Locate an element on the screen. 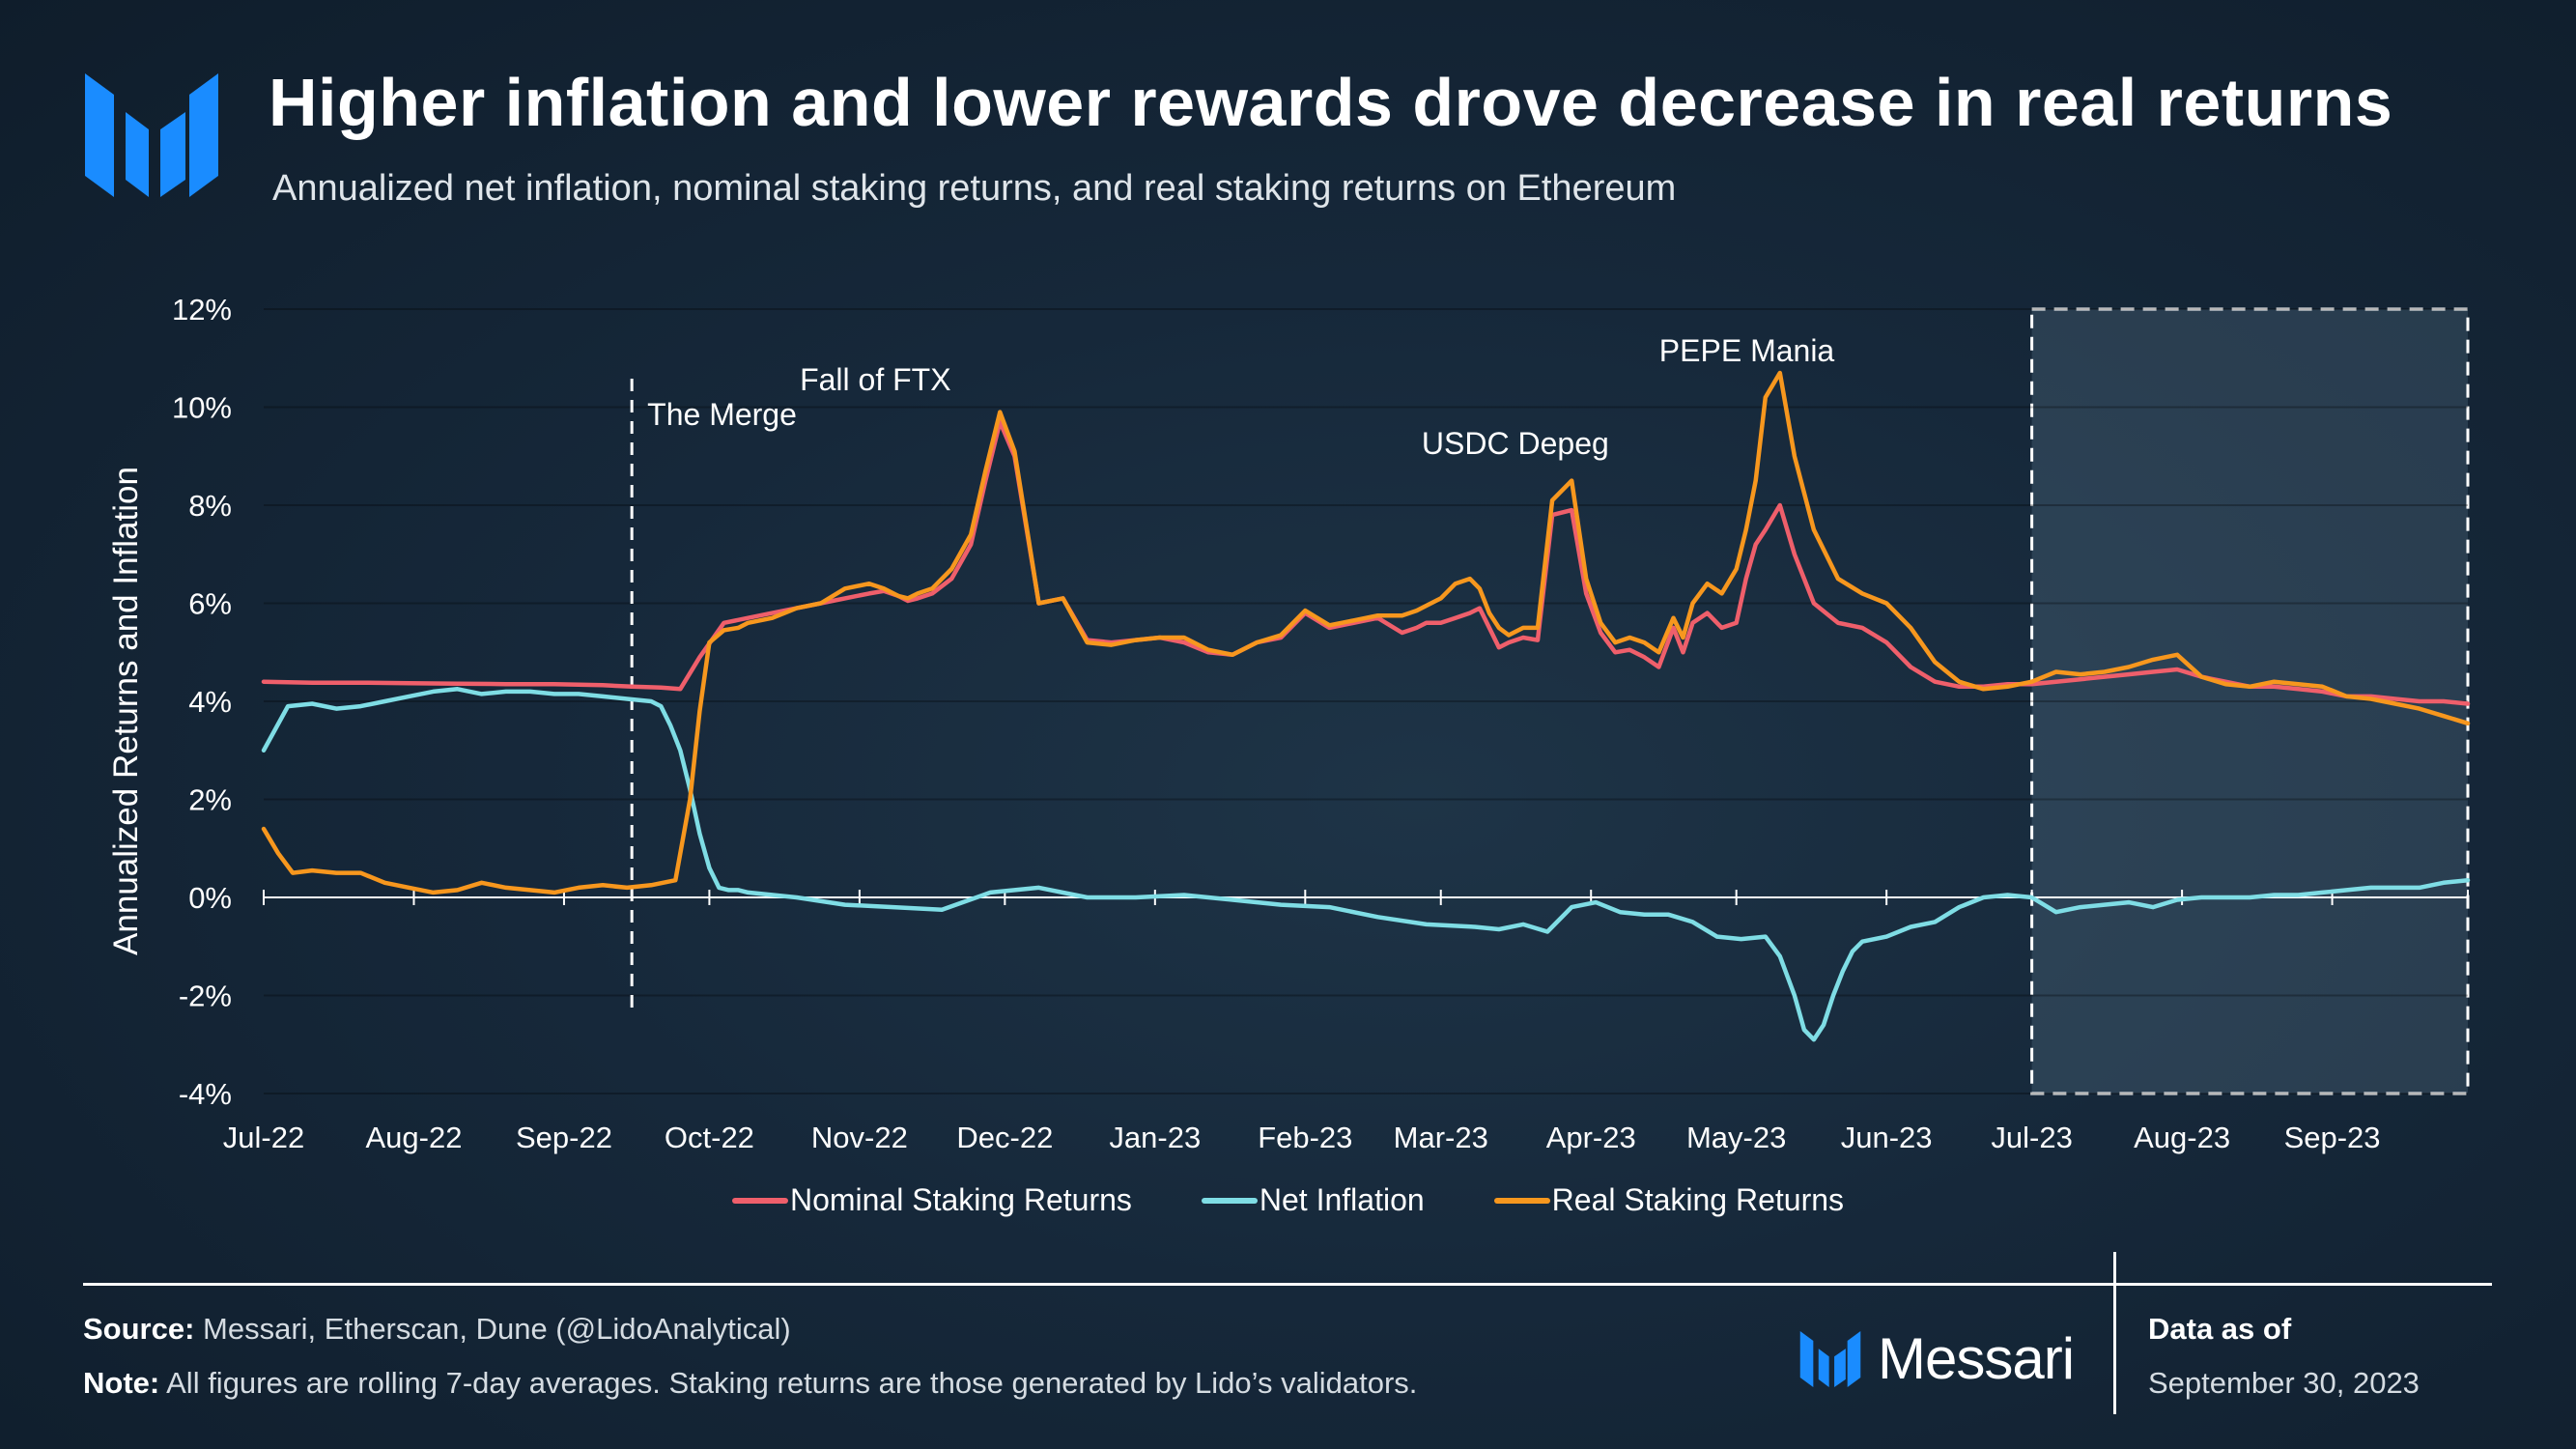 This screenshot has height=1449, width=2576. annotation-the-merge: The Merge is located at coordinates (722, 414).